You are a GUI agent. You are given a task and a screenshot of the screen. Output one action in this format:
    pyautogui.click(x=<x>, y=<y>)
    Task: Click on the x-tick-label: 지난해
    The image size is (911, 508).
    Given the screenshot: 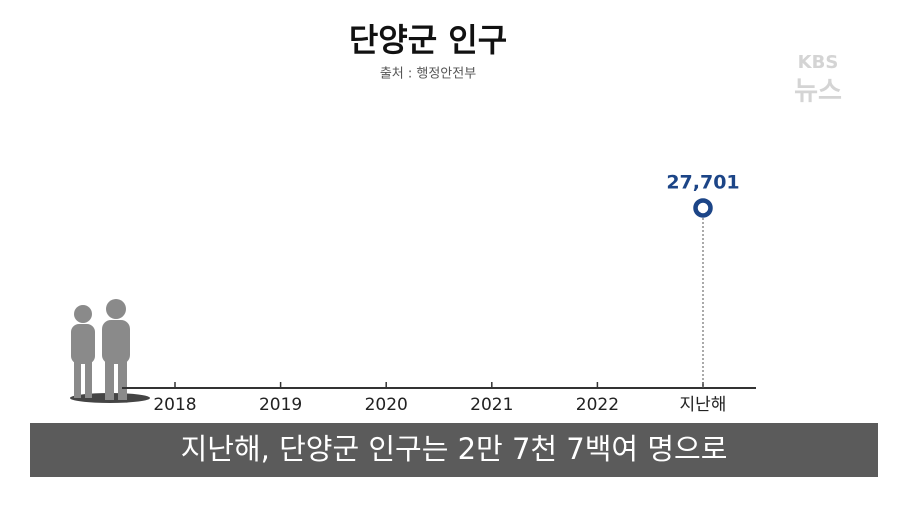 What is the action you would take?
    pyautogui.click(x=703, y=405)
    